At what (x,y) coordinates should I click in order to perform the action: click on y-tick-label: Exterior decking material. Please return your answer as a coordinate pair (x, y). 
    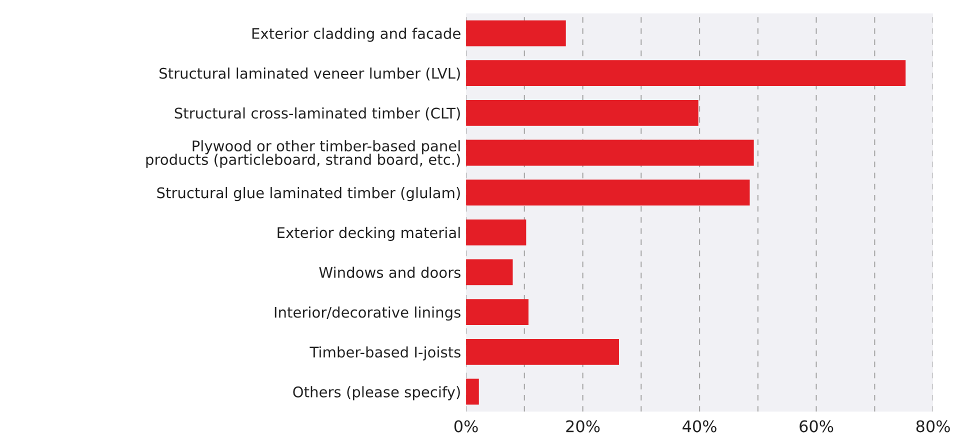
    Looking at the image, I should click on (369, 233).